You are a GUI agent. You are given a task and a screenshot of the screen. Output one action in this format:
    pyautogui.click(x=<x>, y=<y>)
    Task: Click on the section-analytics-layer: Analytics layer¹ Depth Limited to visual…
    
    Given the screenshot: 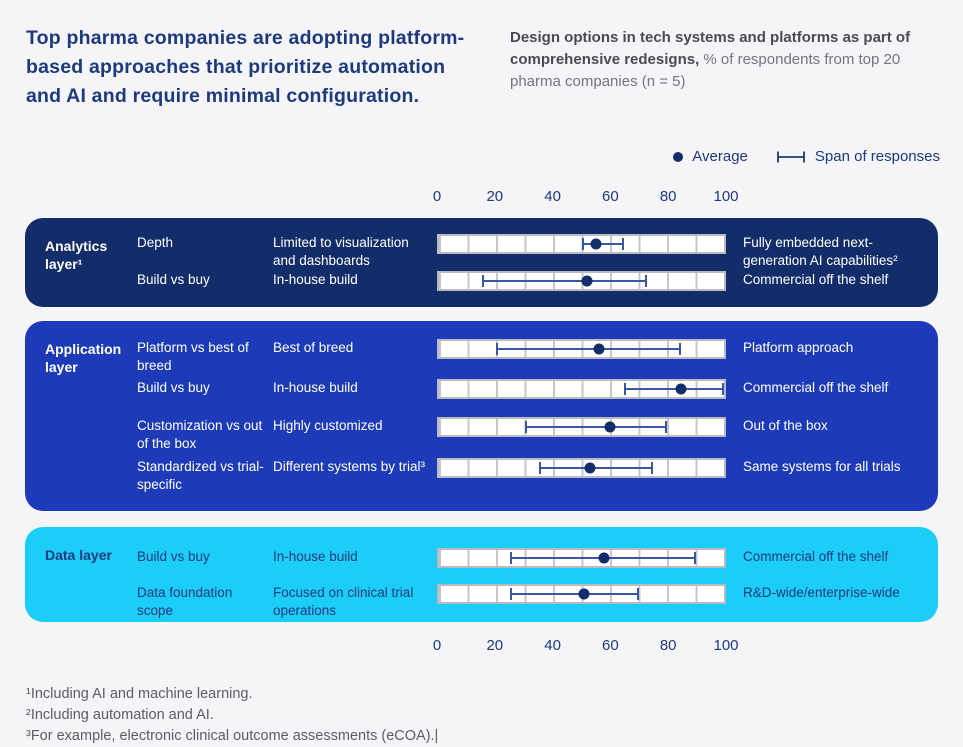 What is the action you would take?
    pyautogui.click(x=481, y=262)
    